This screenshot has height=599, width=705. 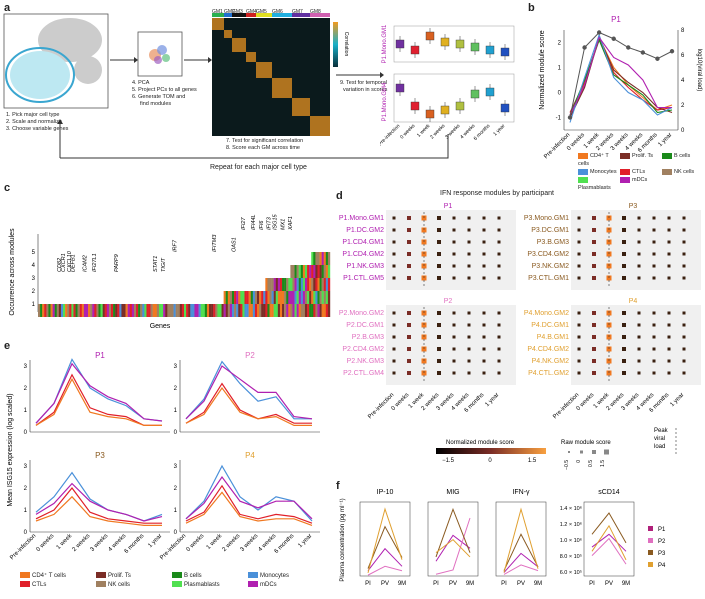 I want to click on d-row-label: P1.NK.GM3, so click(x=365, y=266).